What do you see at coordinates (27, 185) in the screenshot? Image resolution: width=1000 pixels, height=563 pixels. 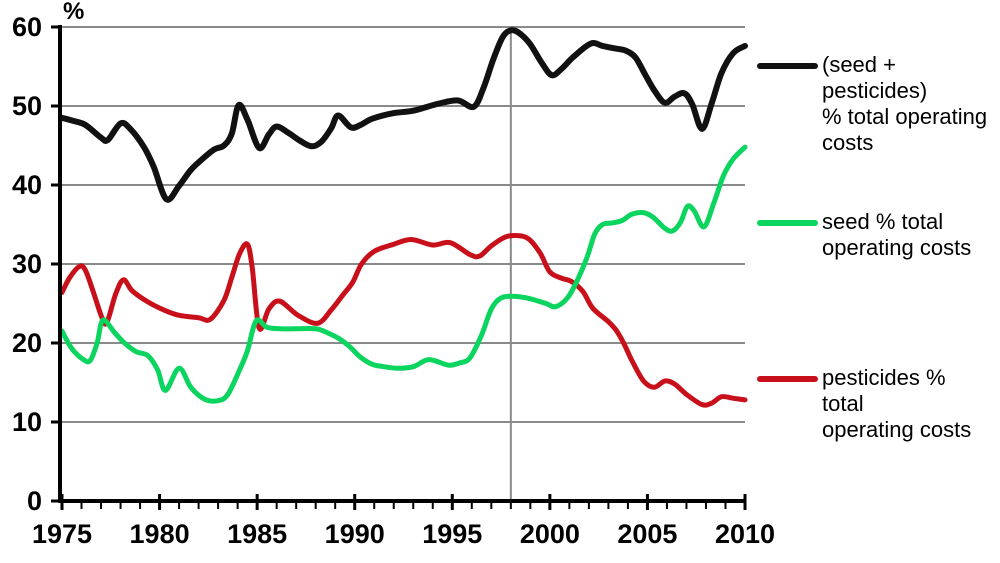 I see `y-tick-label-40: 40` at bounding box center [27, 185].